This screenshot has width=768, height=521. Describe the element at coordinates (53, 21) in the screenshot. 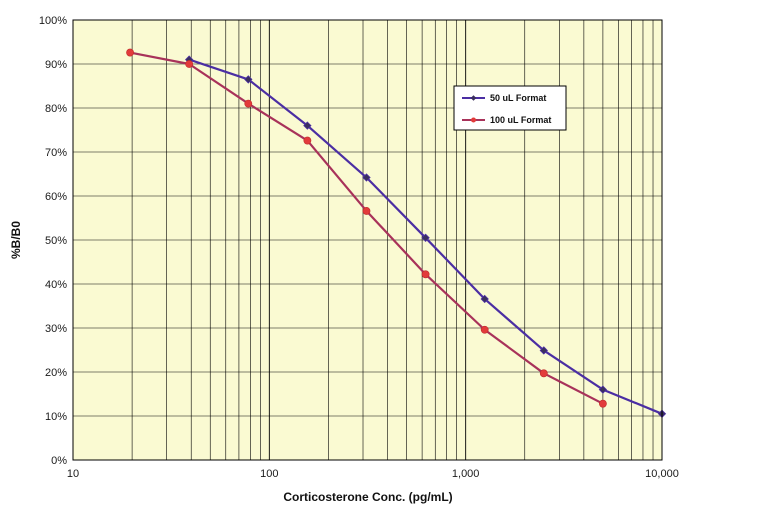

I see `y-tick-label: 100%` at that location.